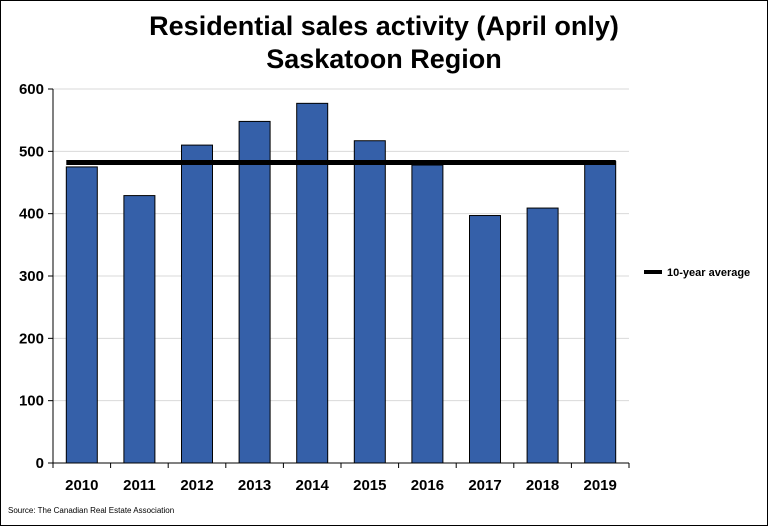  I want to click on x-tick-label-2017: 2017, so click(484, 485).